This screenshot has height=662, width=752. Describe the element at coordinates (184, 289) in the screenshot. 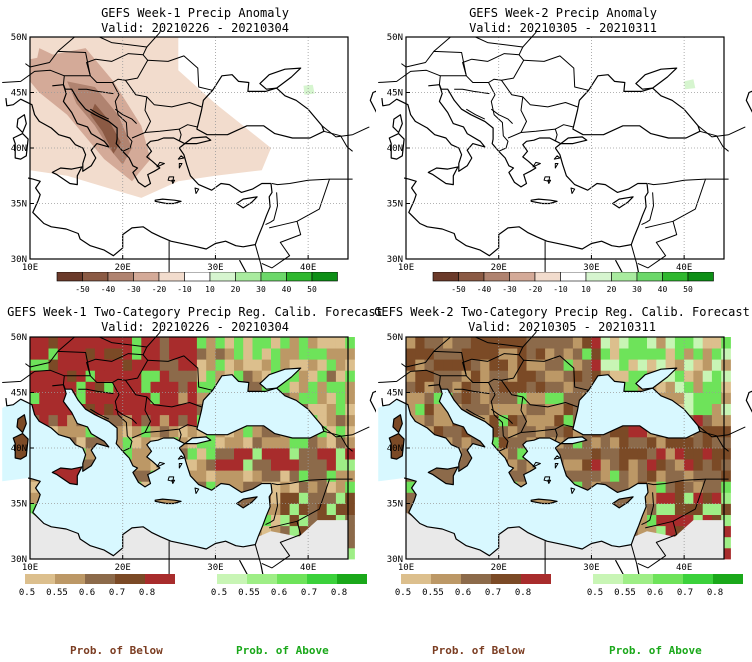

I see `anomaly-colorbar-label: -10` at that location.